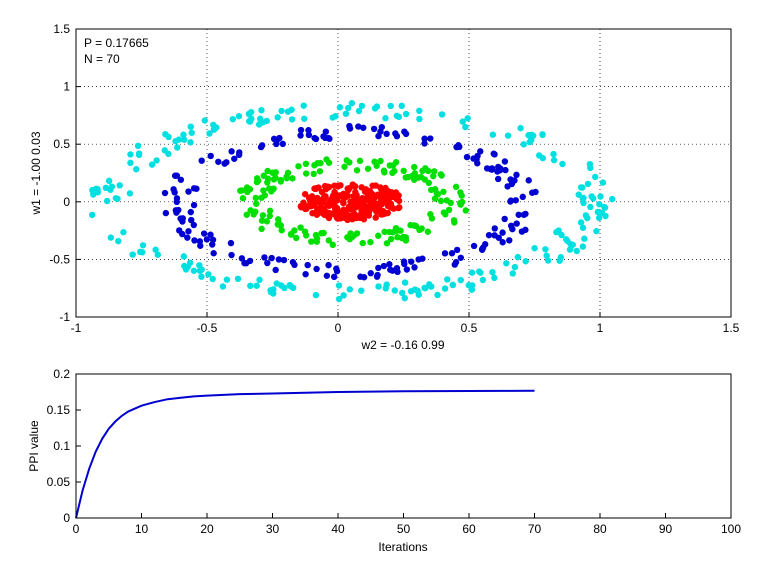  What do you see at coordinates (338, 529) in the screenshot?
I see `line-x-tick-label: 40` at bounding box center [338, 529].